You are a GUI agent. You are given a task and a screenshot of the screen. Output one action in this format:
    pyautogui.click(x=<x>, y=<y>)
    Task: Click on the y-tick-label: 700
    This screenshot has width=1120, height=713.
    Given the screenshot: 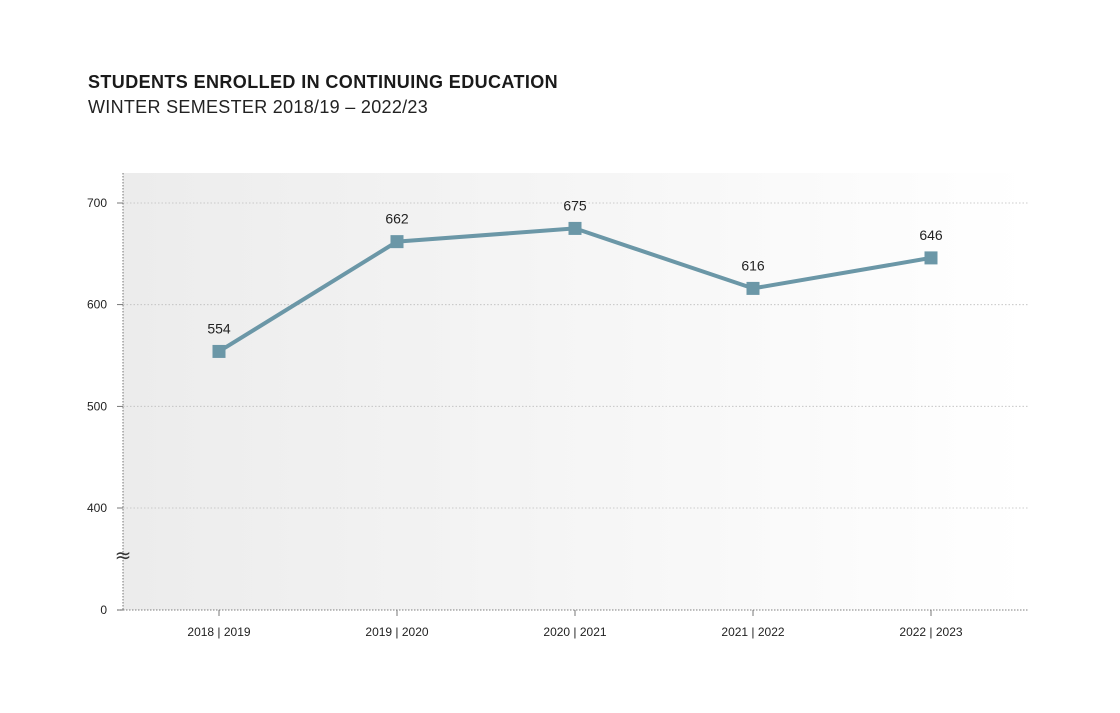 What is the action you would take?
    pyautogui.click(x=97, y=203)
    